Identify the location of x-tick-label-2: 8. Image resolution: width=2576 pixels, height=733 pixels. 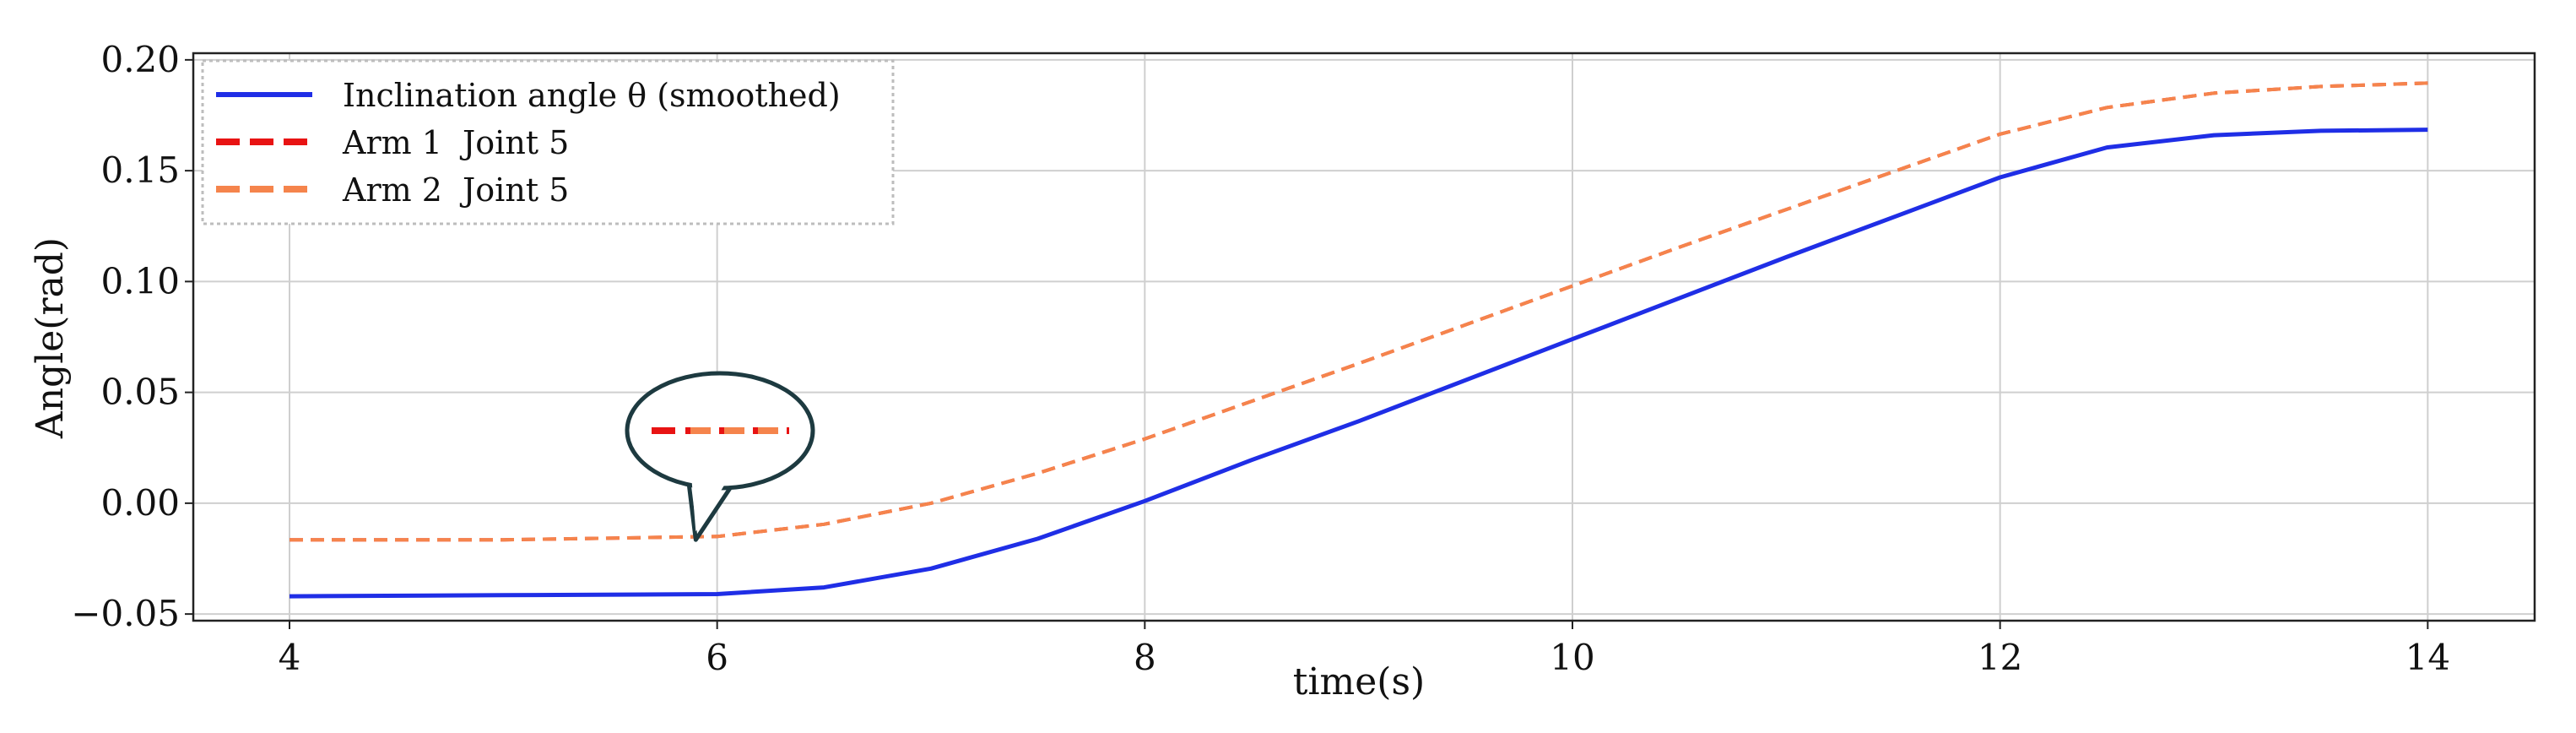
(1145, 657).